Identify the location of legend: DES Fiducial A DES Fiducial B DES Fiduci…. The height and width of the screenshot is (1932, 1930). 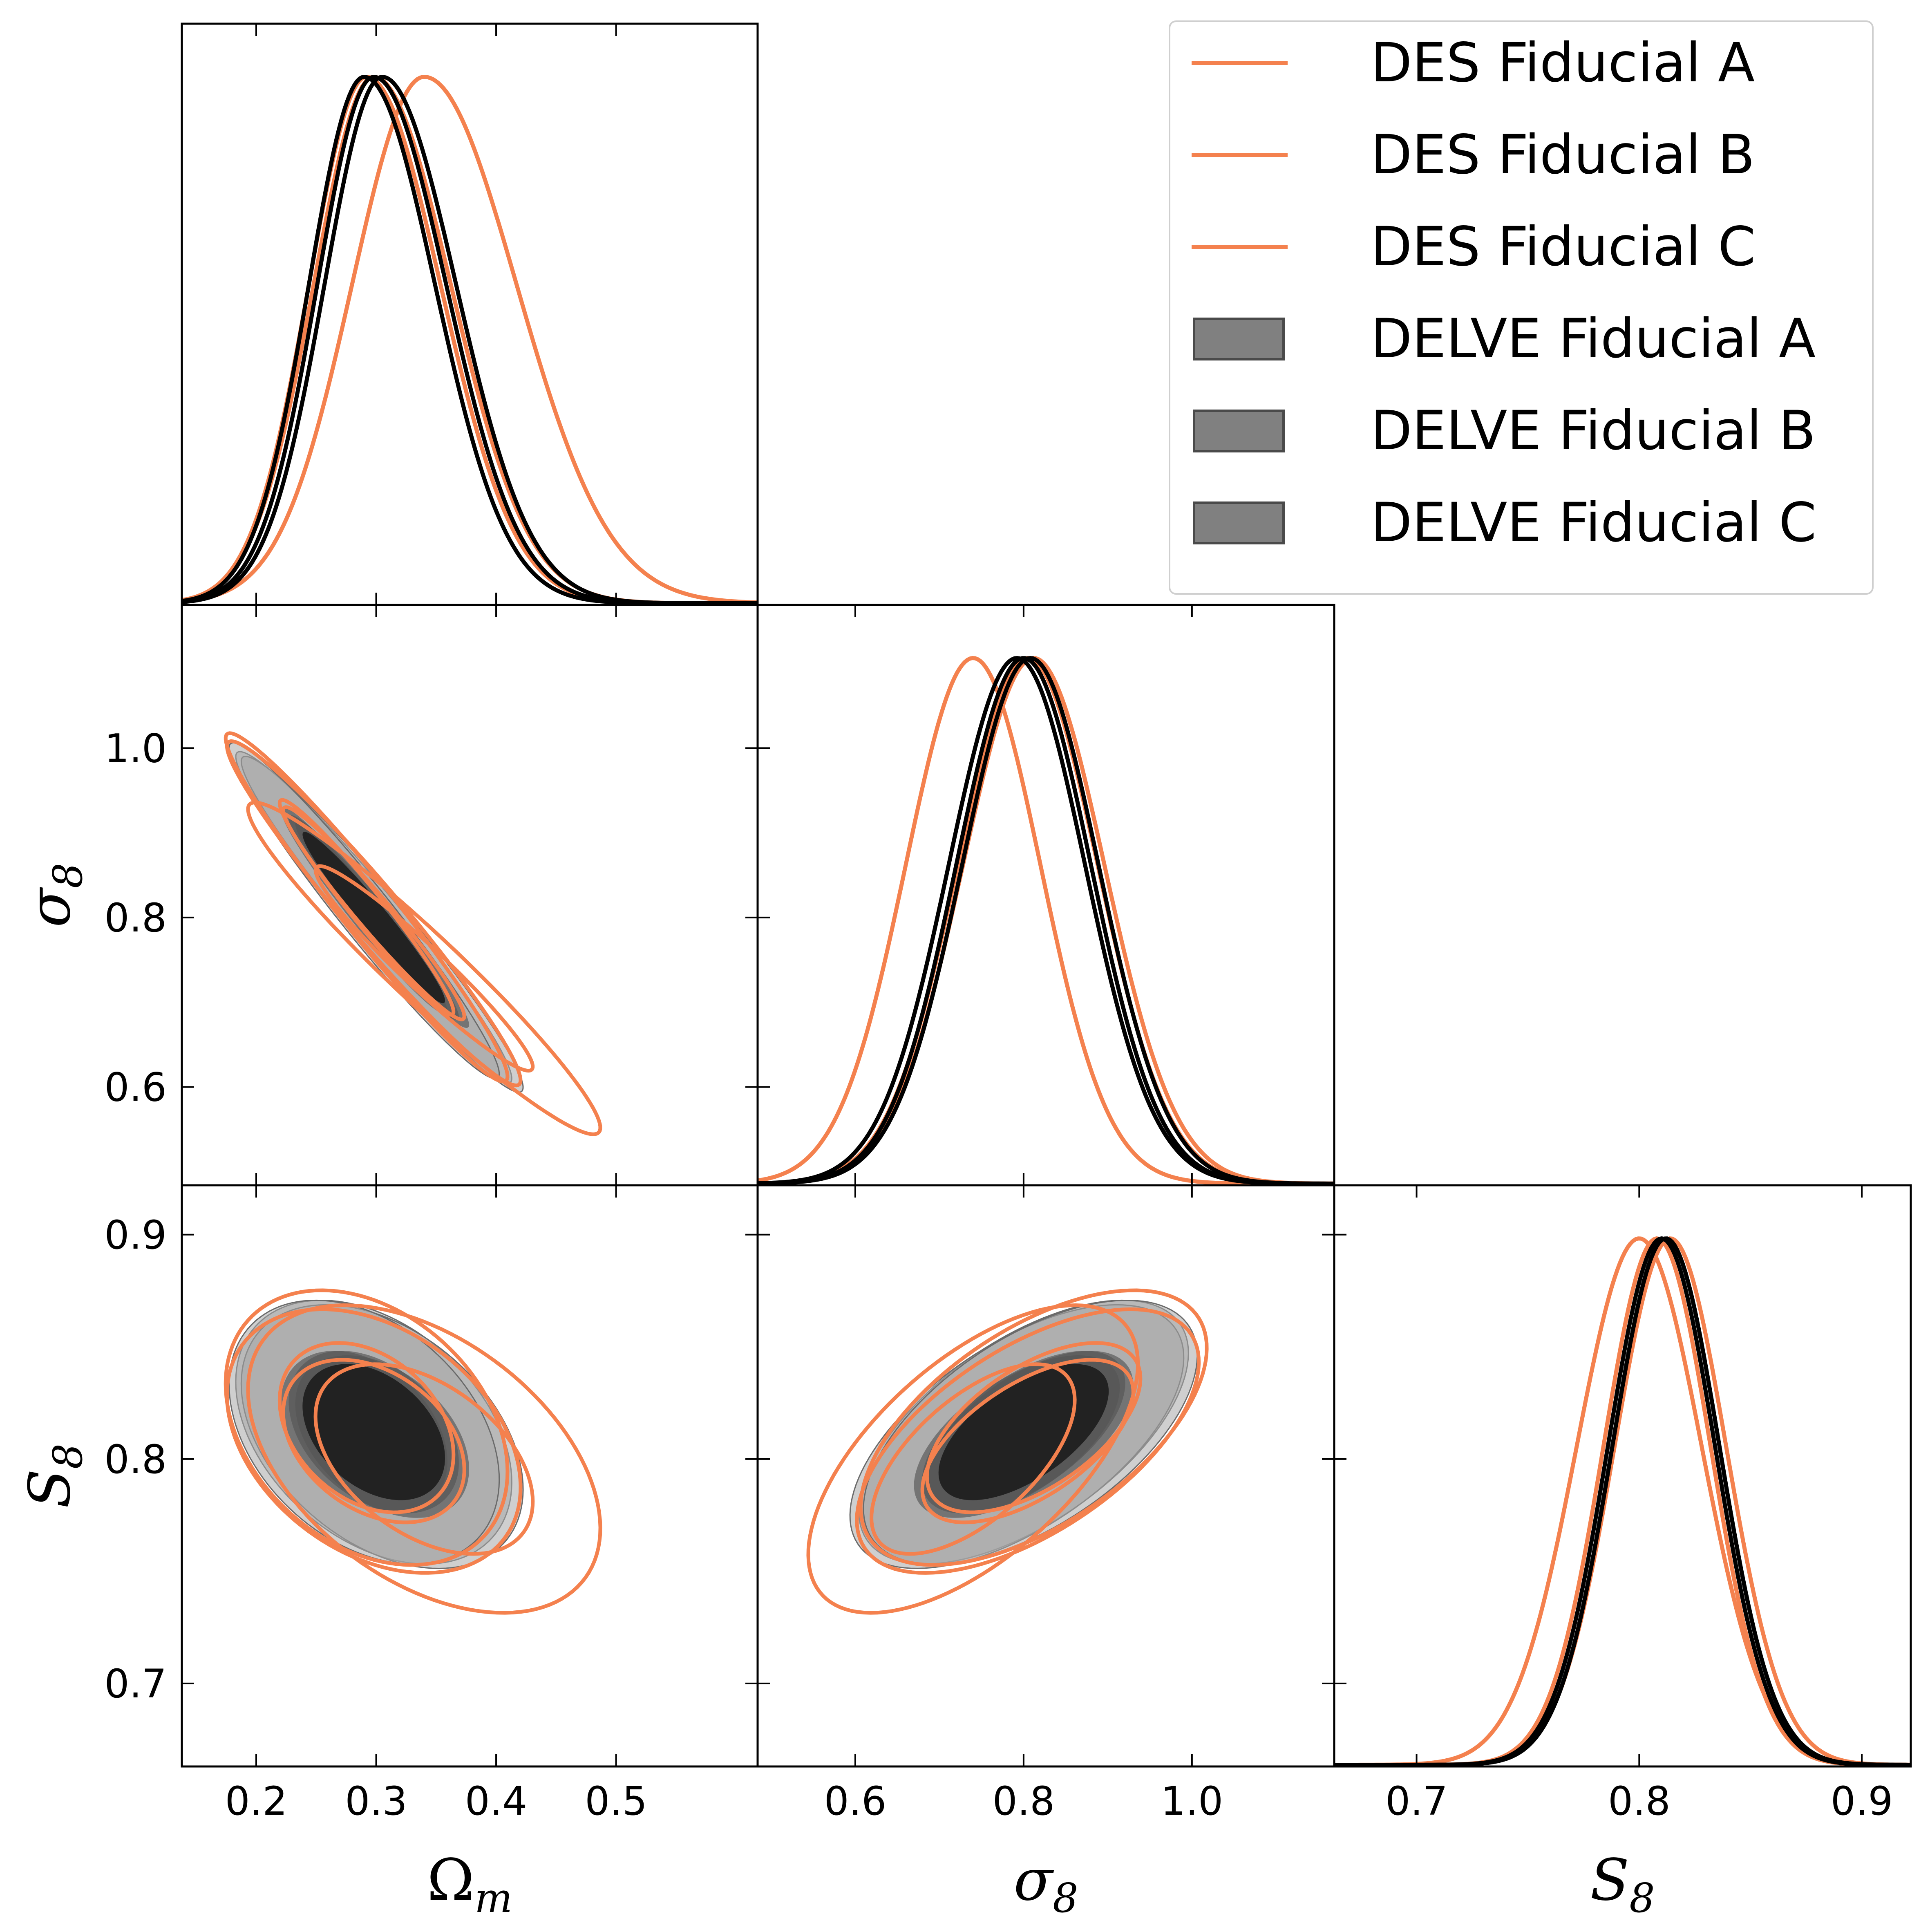
(1521, 307).